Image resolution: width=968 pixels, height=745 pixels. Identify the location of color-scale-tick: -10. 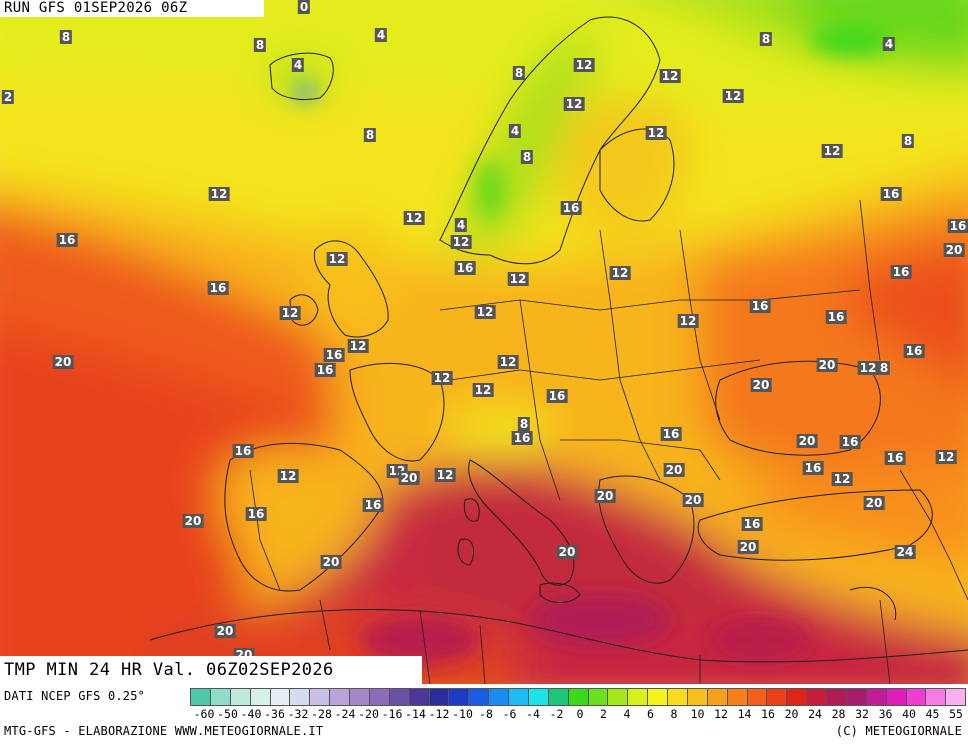
(462, 714).